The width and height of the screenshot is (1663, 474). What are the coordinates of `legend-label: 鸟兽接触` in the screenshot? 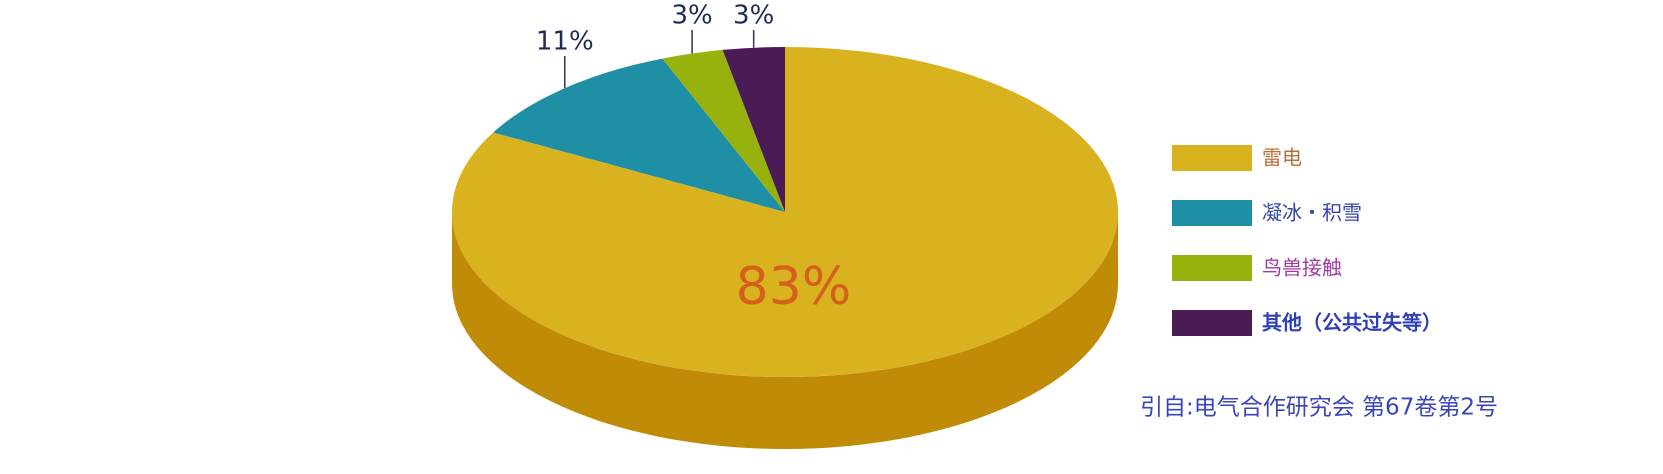 It's located at (1302, 268).